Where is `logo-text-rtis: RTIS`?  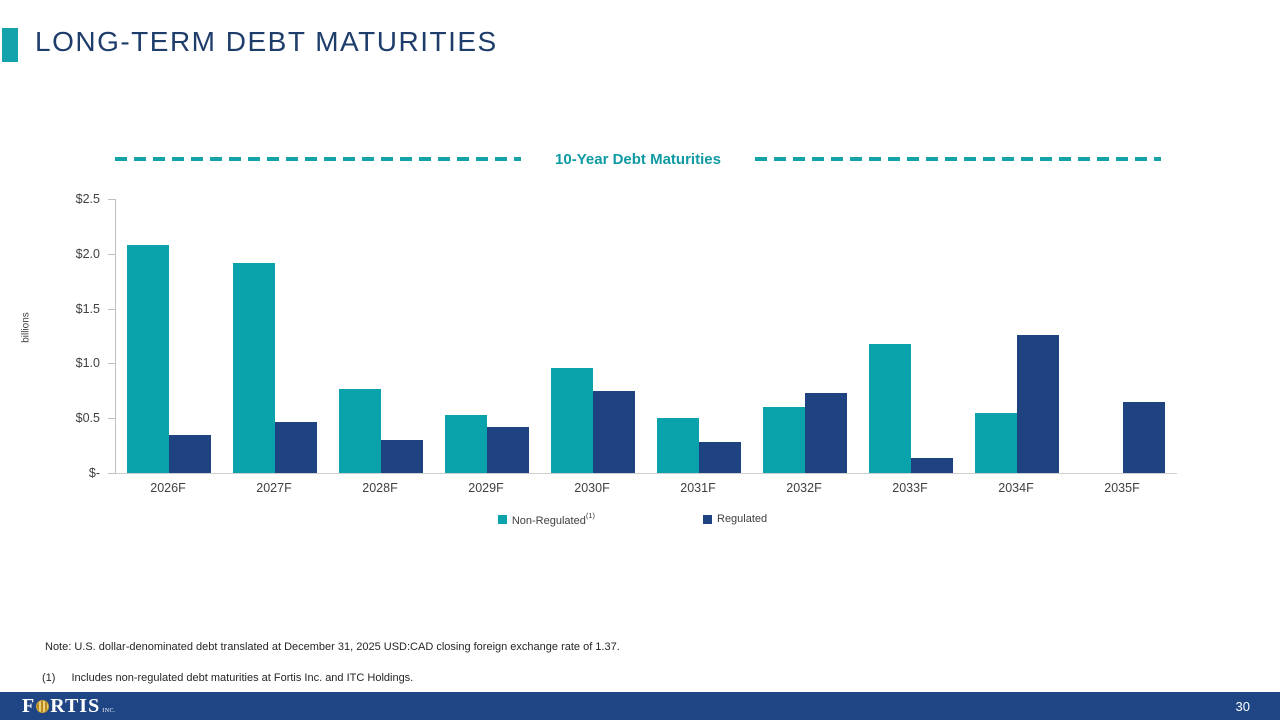
logo-text-rtis: RTIS is located at coordinates (75, 706).